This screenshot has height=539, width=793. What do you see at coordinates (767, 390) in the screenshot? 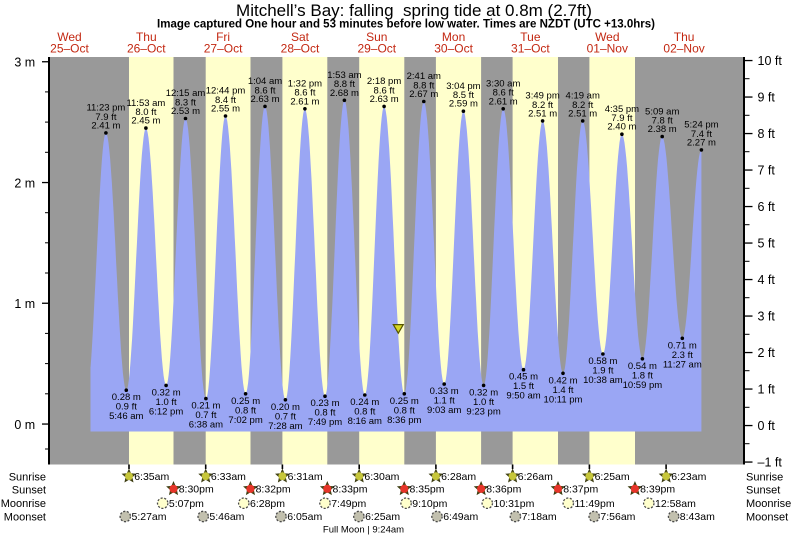
I see `svg-text: 1 ft` at bounding box center [767, 390].